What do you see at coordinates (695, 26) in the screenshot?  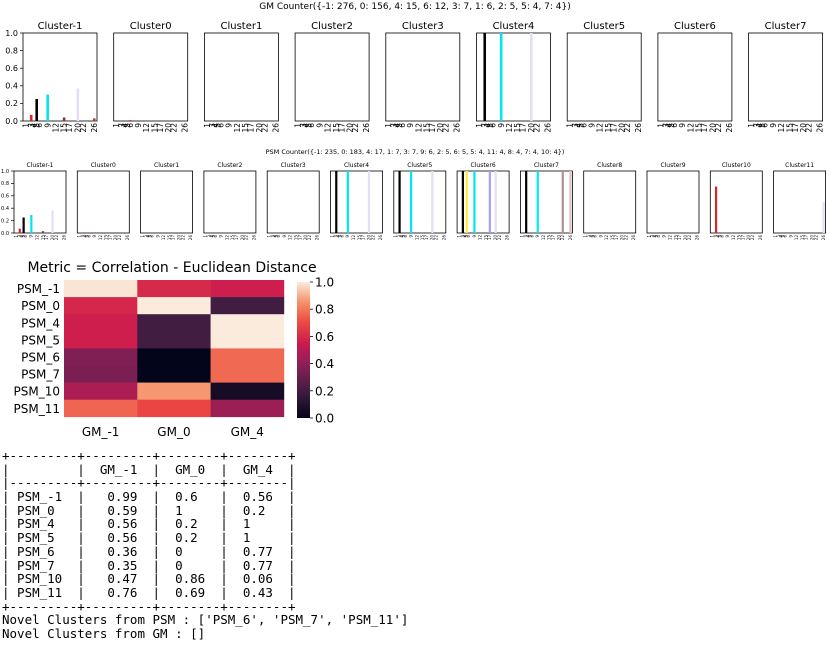 I see `subplot-title: Cluster6` at bounding box center [695, 26].